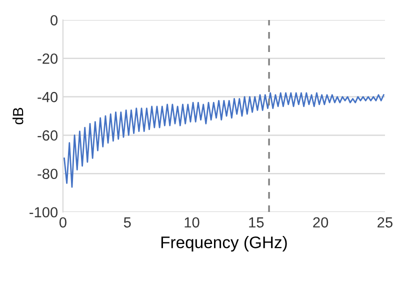 Image resolution: width=401 pixels, height=290 pixels. Describe the element at coordinates (18, 116) in the screenshot. I see `y-axis-title: dB` at that location.